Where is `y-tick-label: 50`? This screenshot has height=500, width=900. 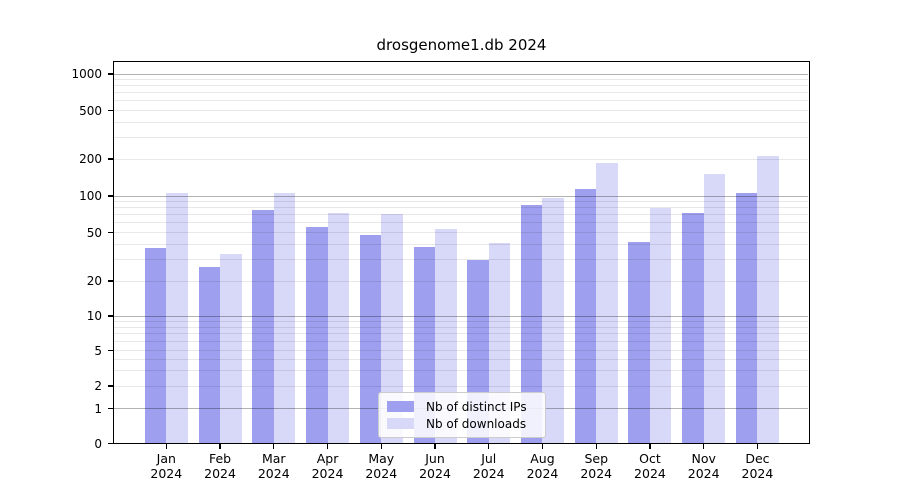
y-tick-label: 50 is located at coordinates (94, 232).